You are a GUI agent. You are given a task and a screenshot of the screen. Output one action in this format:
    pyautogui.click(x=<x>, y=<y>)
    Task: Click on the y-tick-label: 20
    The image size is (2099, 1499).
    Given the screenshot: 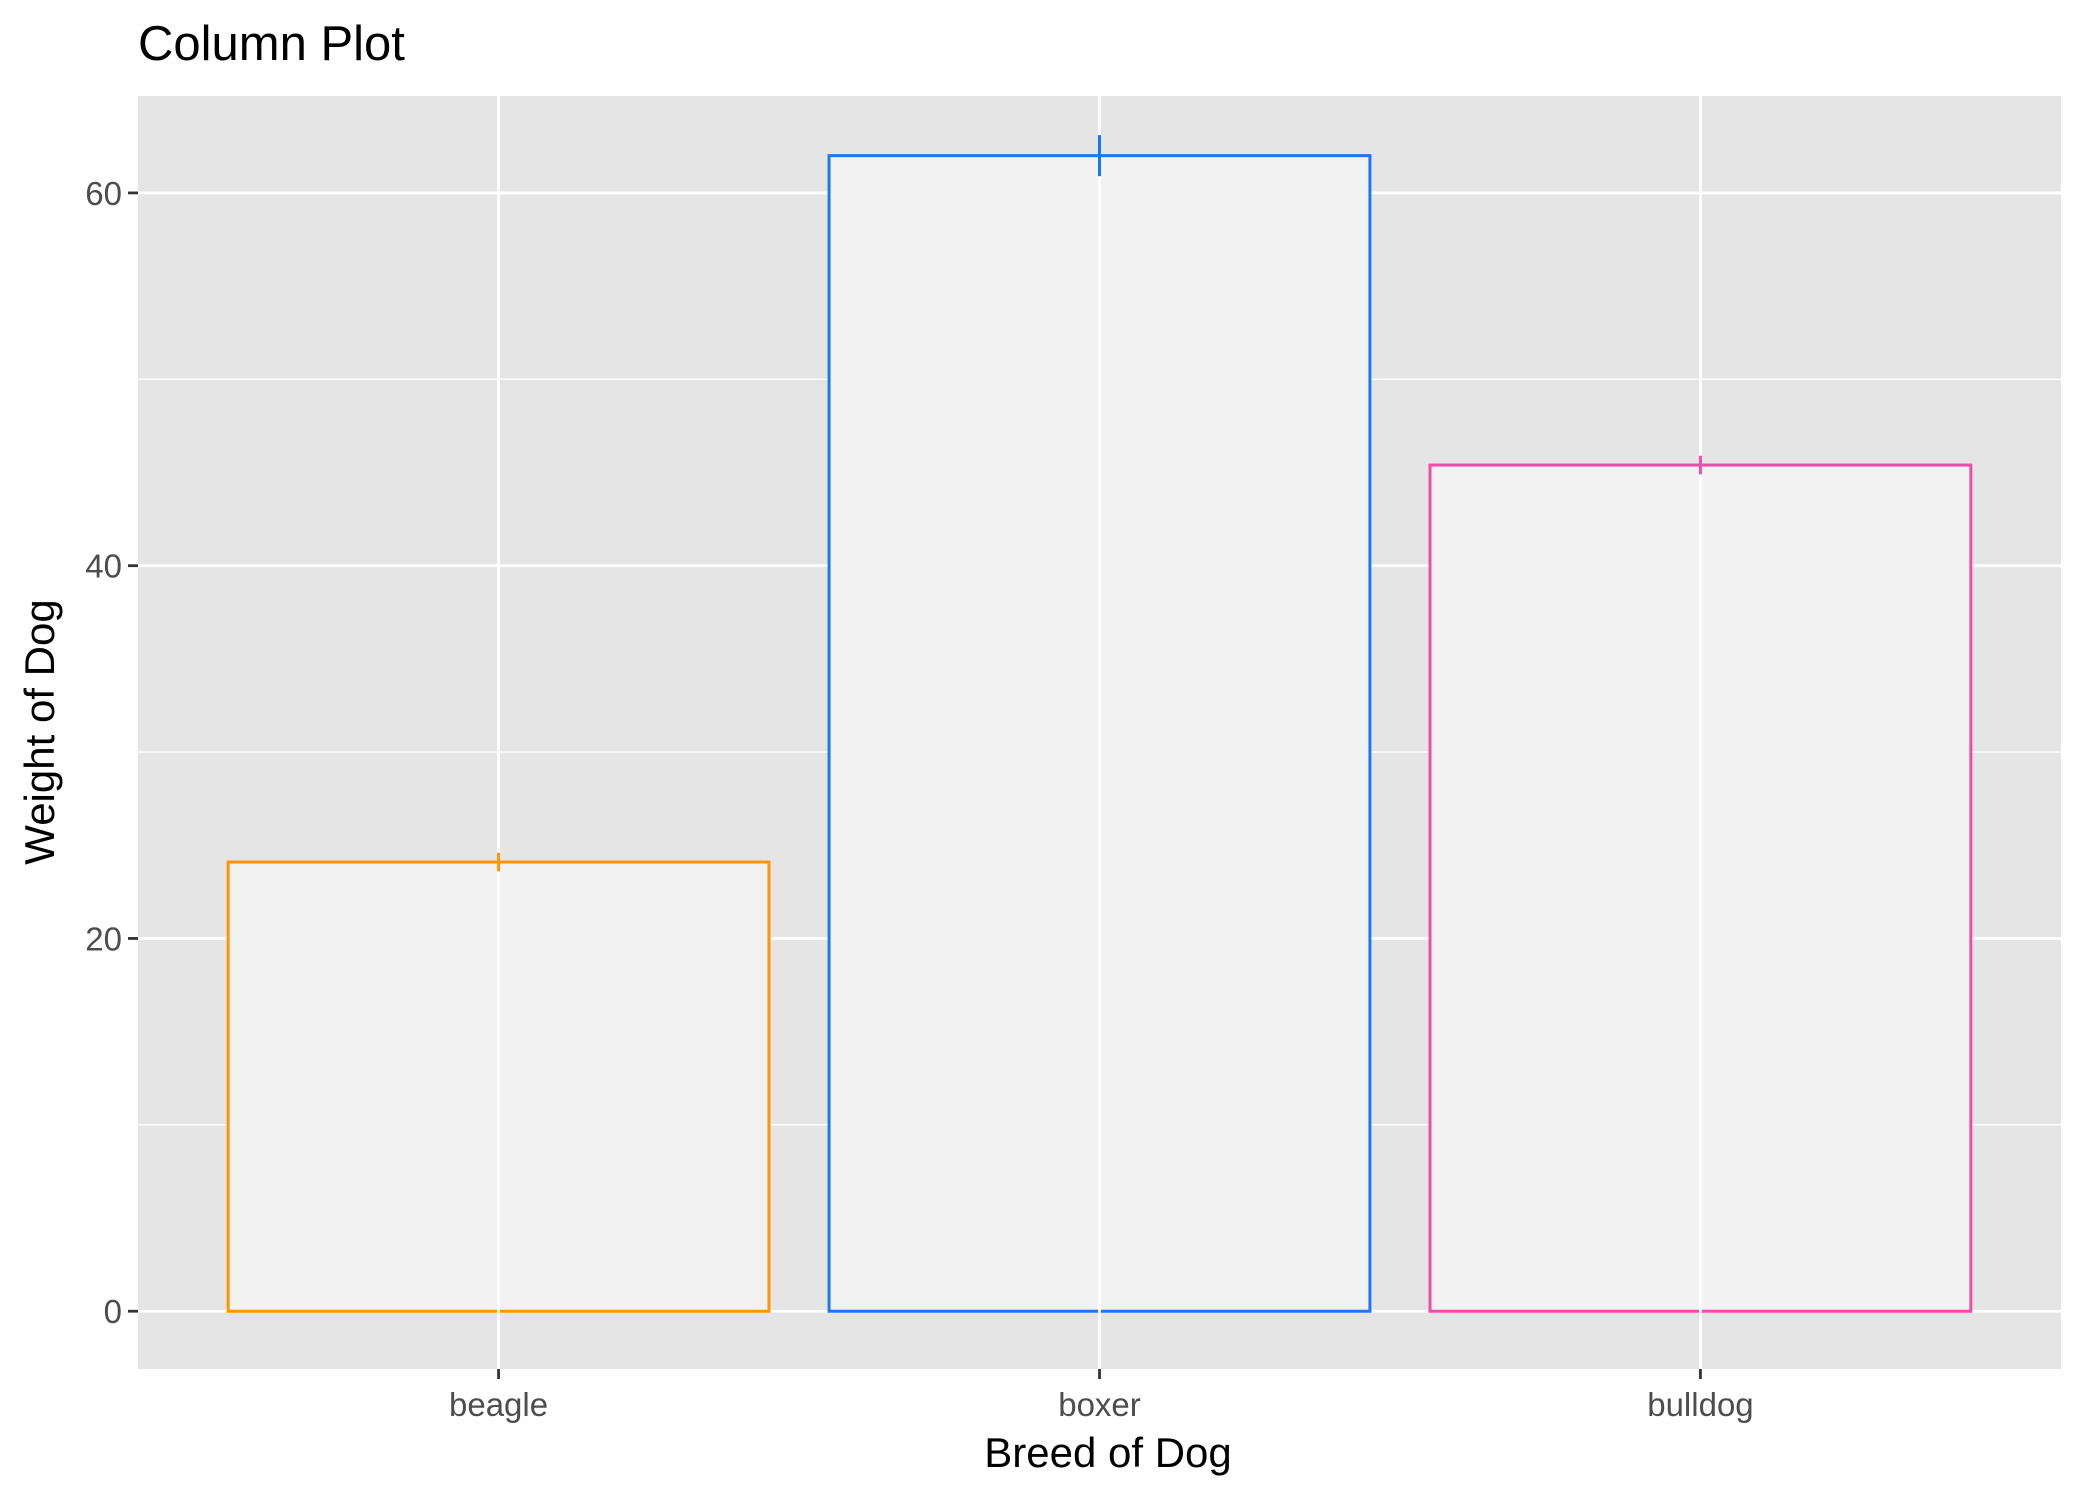 What is the action you would take?
    pyautogui.click(x=103, y=938)
    